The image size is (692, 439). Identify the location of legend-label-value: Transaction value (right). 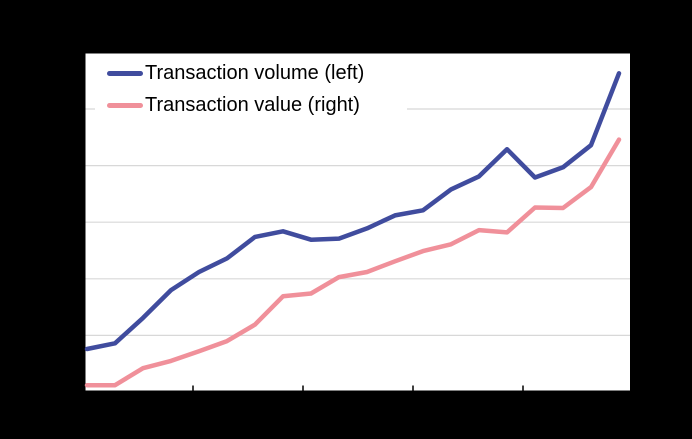
(252, 105).